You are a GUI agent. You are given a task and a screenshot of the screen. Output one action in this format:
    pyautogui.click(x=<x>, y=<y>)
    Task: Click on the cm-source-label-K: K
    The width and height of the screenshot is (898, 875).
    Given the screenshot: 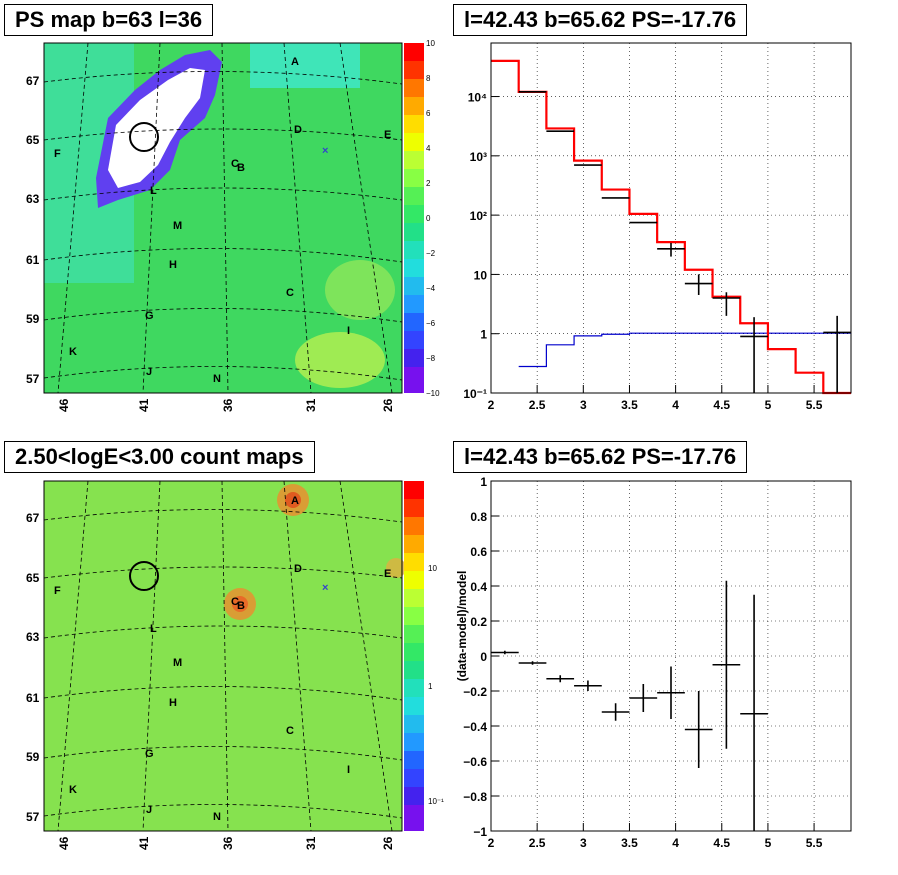 What is the action you would take?
    pyautogui.click(x=73, y=790)
    